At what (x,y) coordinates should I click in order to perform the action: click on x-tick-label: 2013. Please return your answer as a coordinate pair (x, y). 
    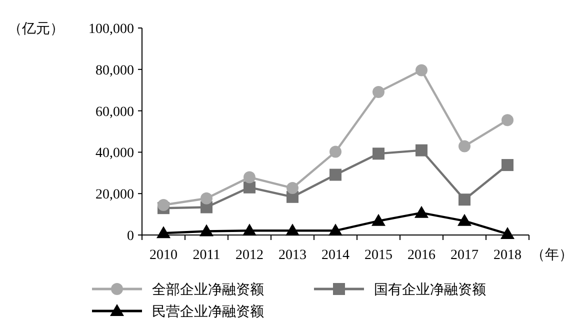
    Looking at the image, I should click on (292, 255).